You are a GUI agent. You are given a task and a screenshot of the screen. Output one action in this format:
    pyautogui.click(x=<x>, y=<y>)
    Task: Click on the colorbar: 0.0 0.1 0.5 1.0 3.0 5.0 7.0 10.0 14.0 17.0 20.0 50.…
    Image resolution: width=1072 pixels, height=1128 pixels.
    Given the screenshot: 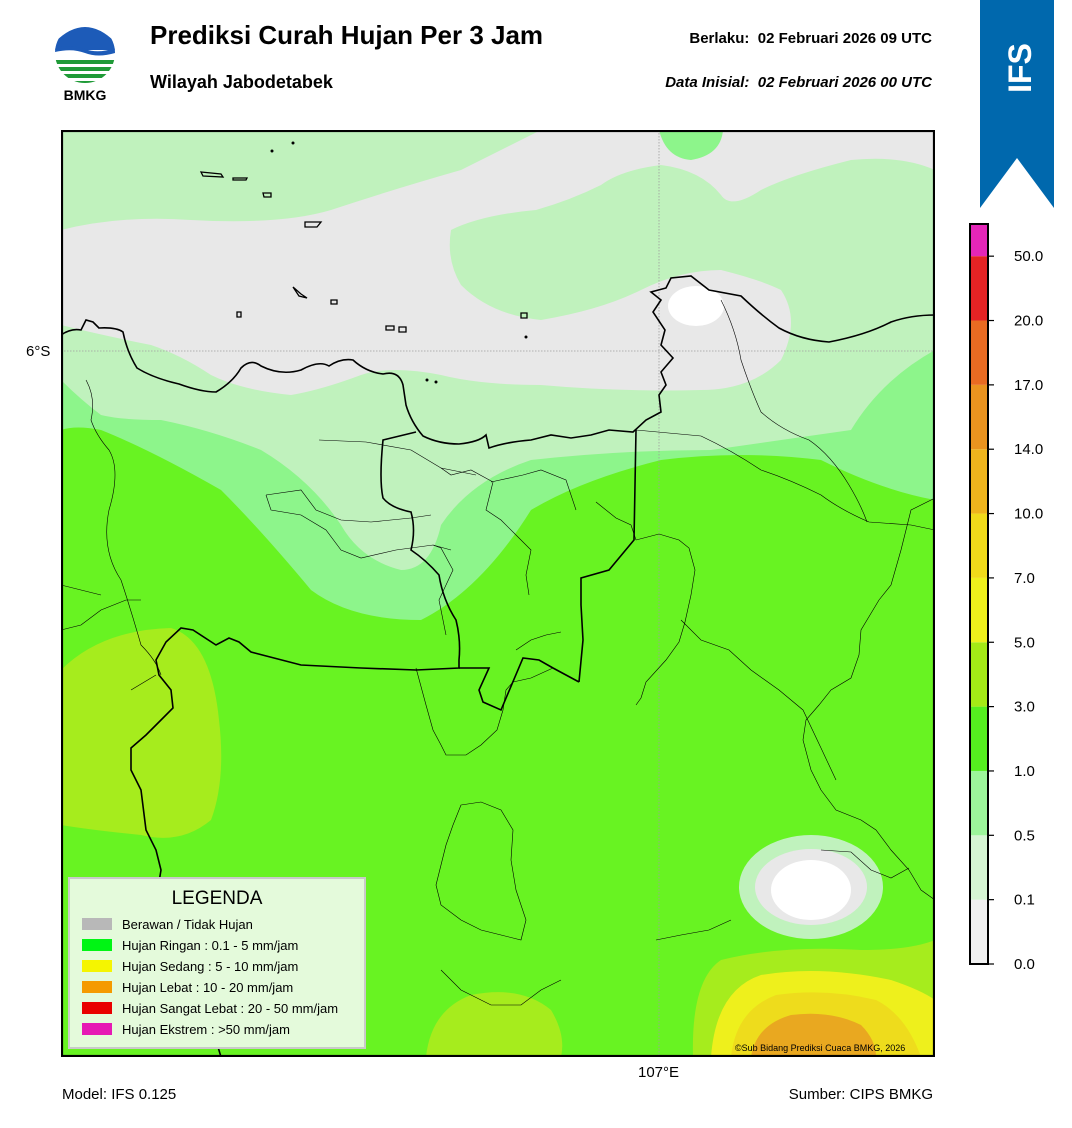 What is the action you would take?
    pyautogui.click(x=1018, y=597)
    